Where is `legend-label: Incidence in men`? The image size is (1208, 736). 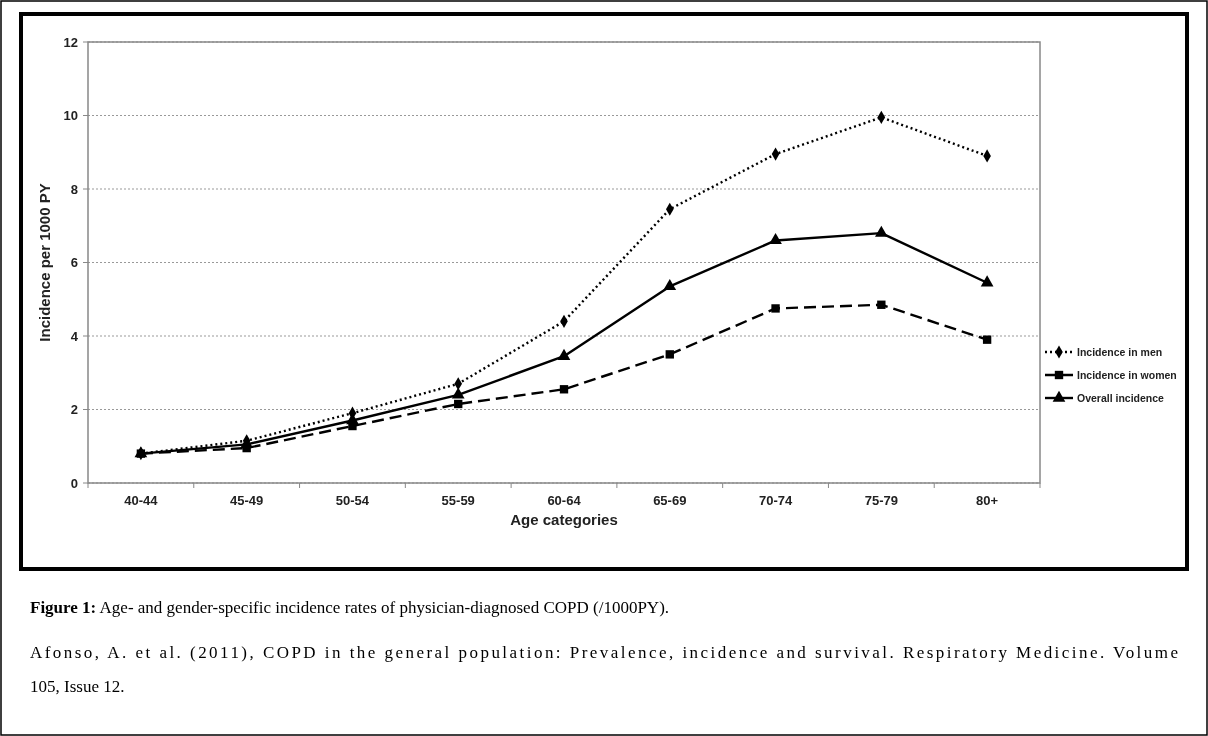
legend-label: Incidence in men is located at coordinates (1120, 351).